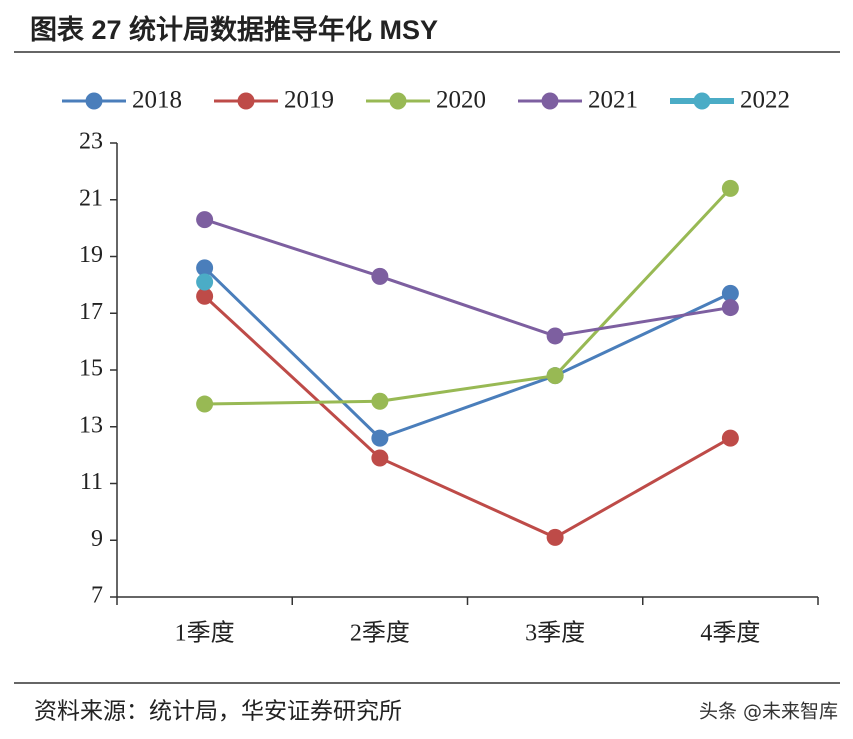  What do you see at coordinates (91, 312) in the screenshot?
I see `y-tick-label: 17` at bounding box center [91, 312].